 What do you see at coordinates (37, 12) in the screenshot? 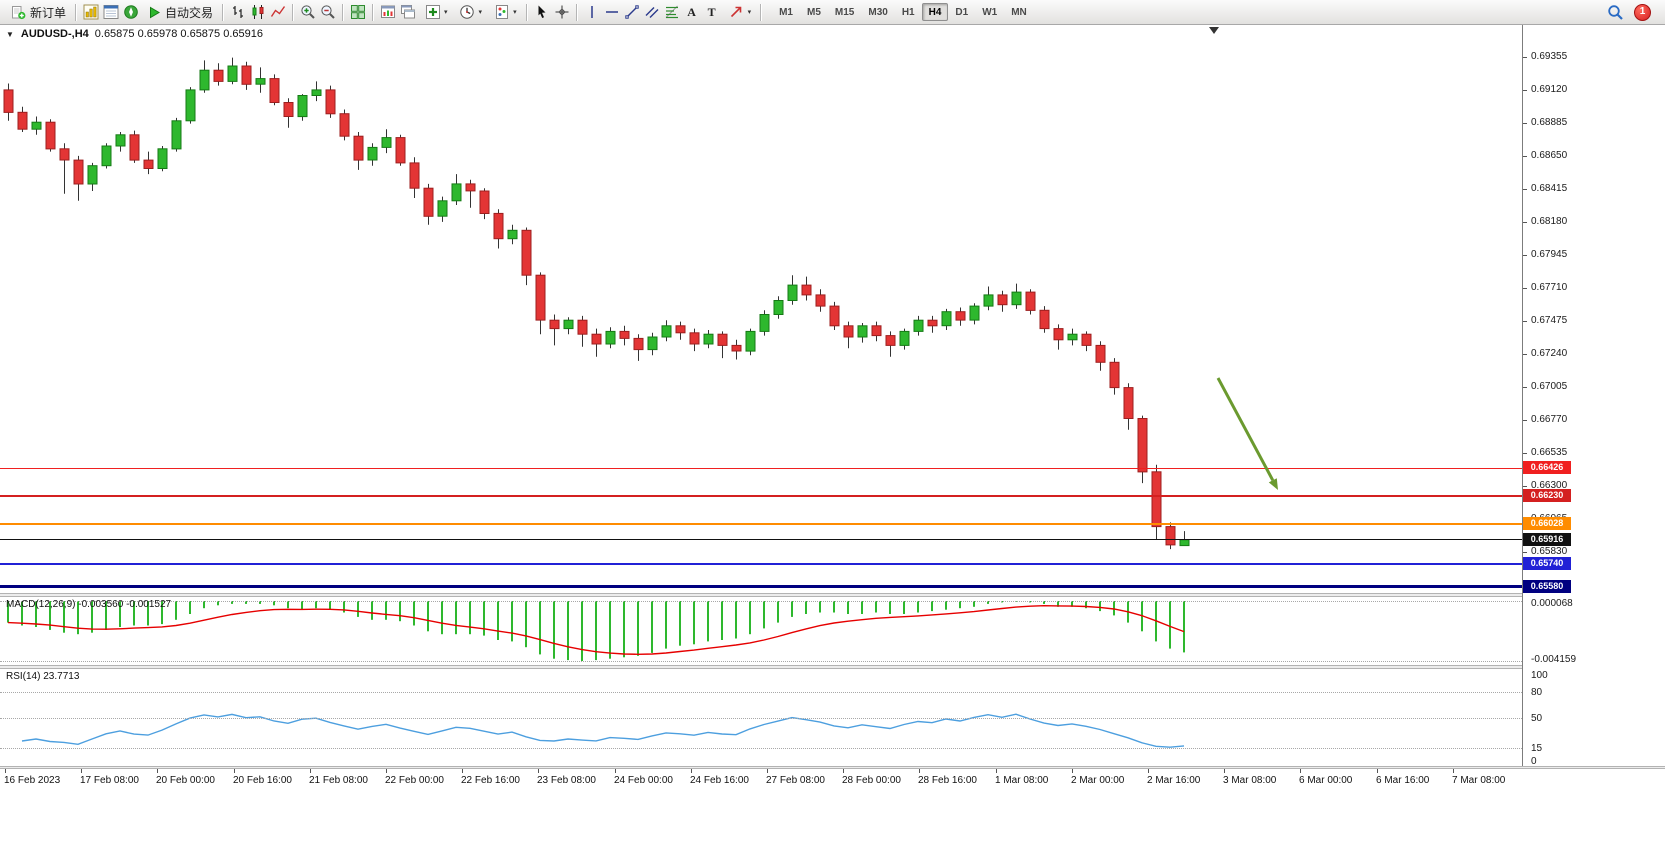
I see `new-order-button: 新订单` at bounding box center [37, 12].